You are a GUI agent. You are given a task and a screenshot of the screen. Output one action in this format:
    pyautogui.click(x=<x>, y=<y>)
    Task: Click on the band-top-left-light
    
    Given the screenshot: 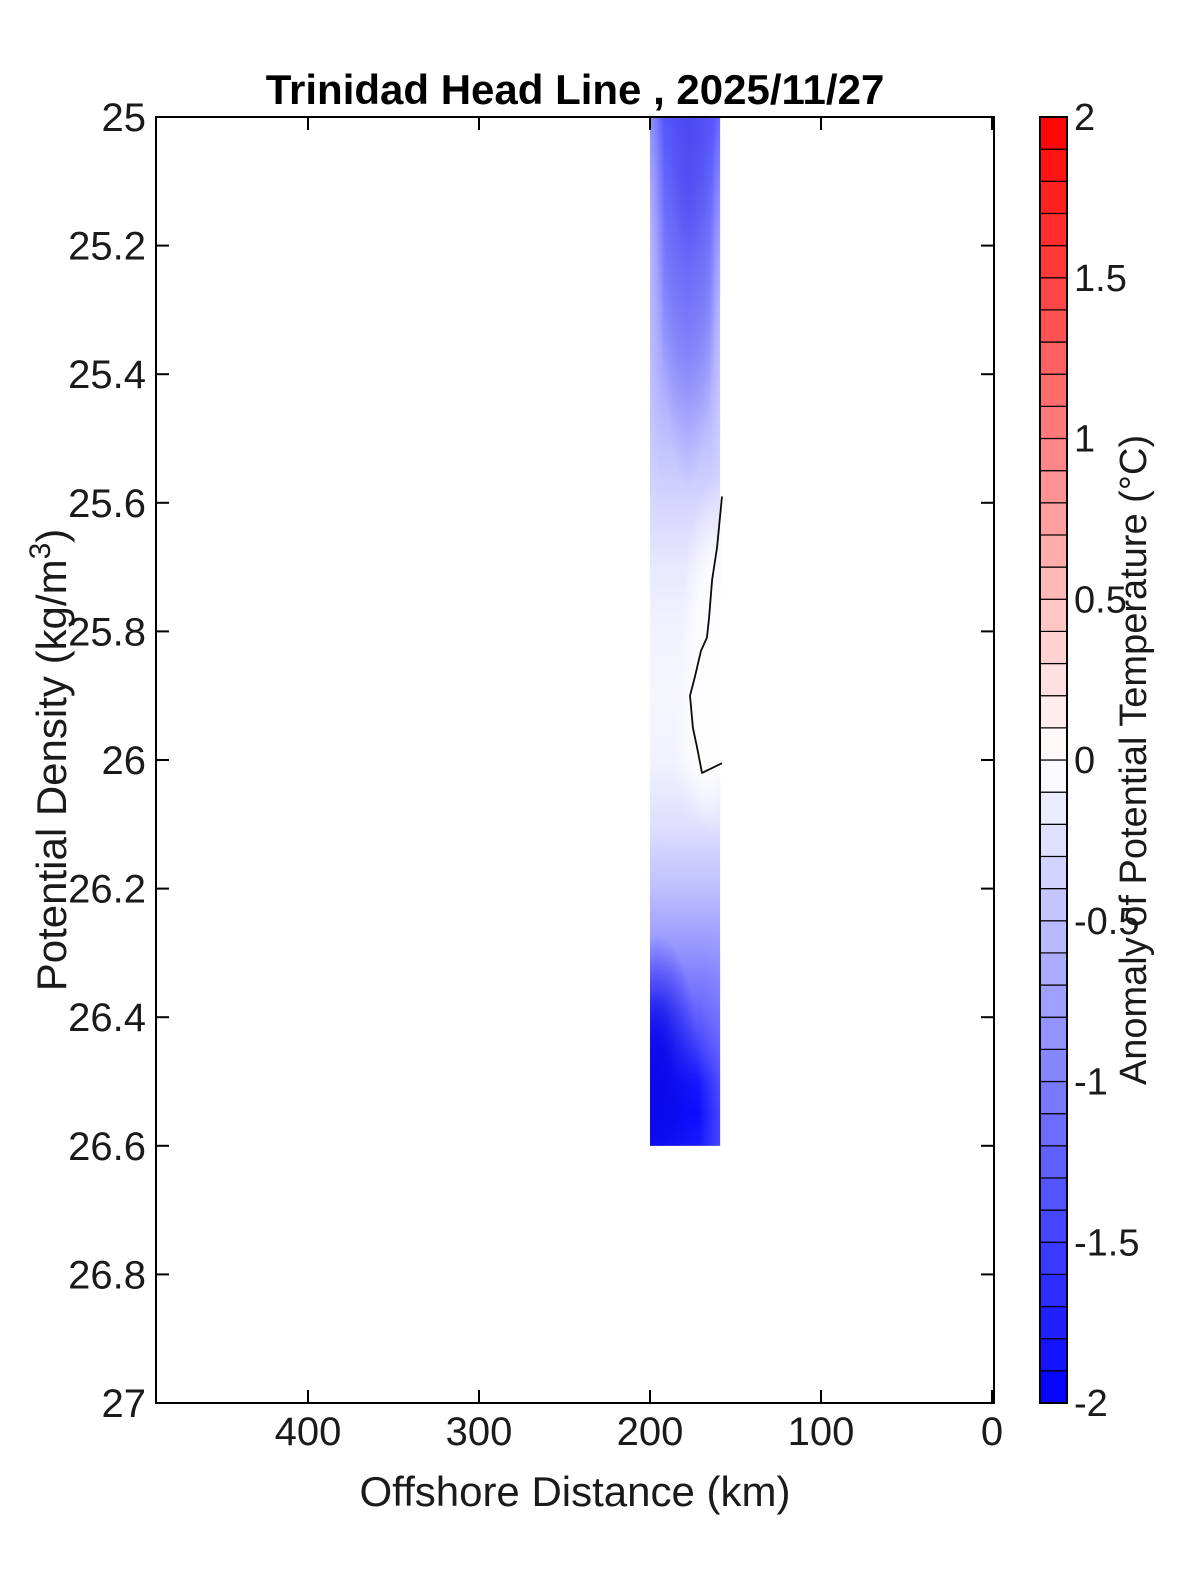 What is the action you would take?
    pyautogui.click(x=657, y=338)
    